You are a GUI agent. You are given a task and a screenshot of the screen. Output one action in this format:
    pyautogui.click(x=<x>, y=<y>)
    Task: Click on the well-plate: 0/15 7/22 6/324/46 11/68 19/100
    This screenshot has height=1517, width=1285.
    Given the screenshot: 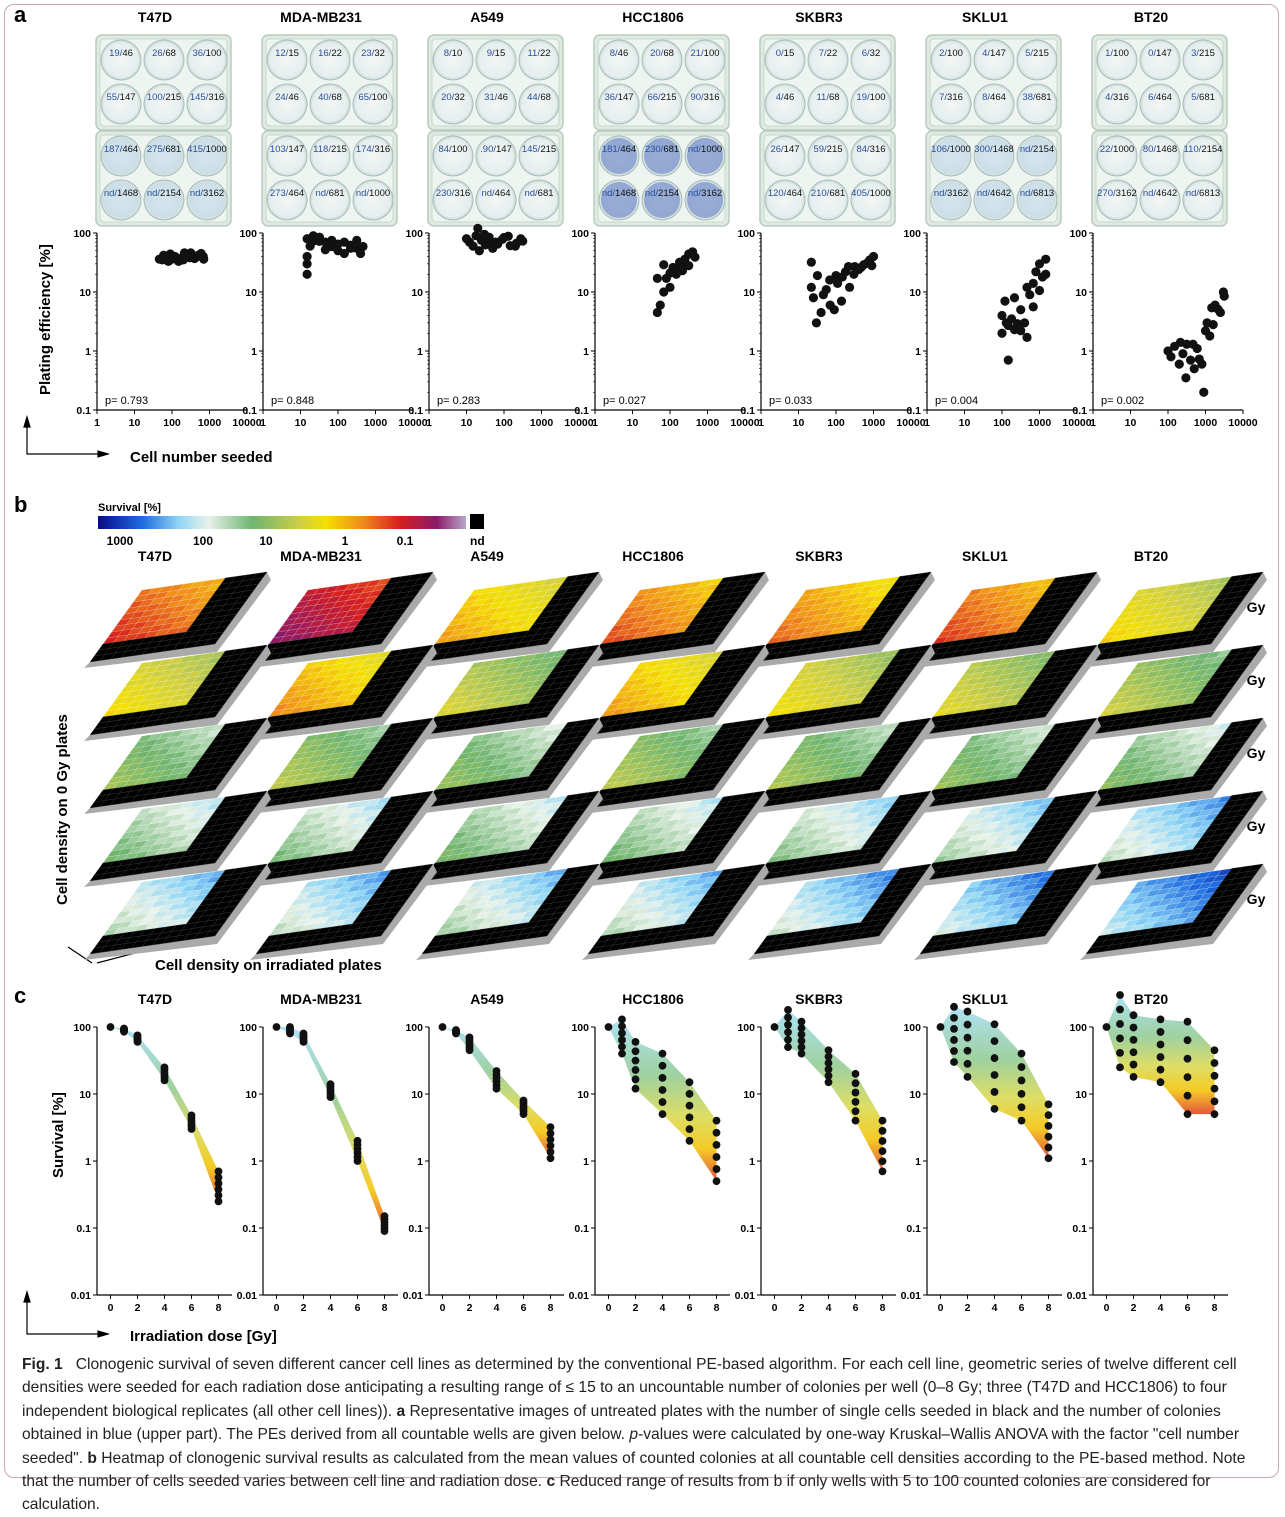 What is the action you would take?
    pyautogui.click(x=827, y=82)
    